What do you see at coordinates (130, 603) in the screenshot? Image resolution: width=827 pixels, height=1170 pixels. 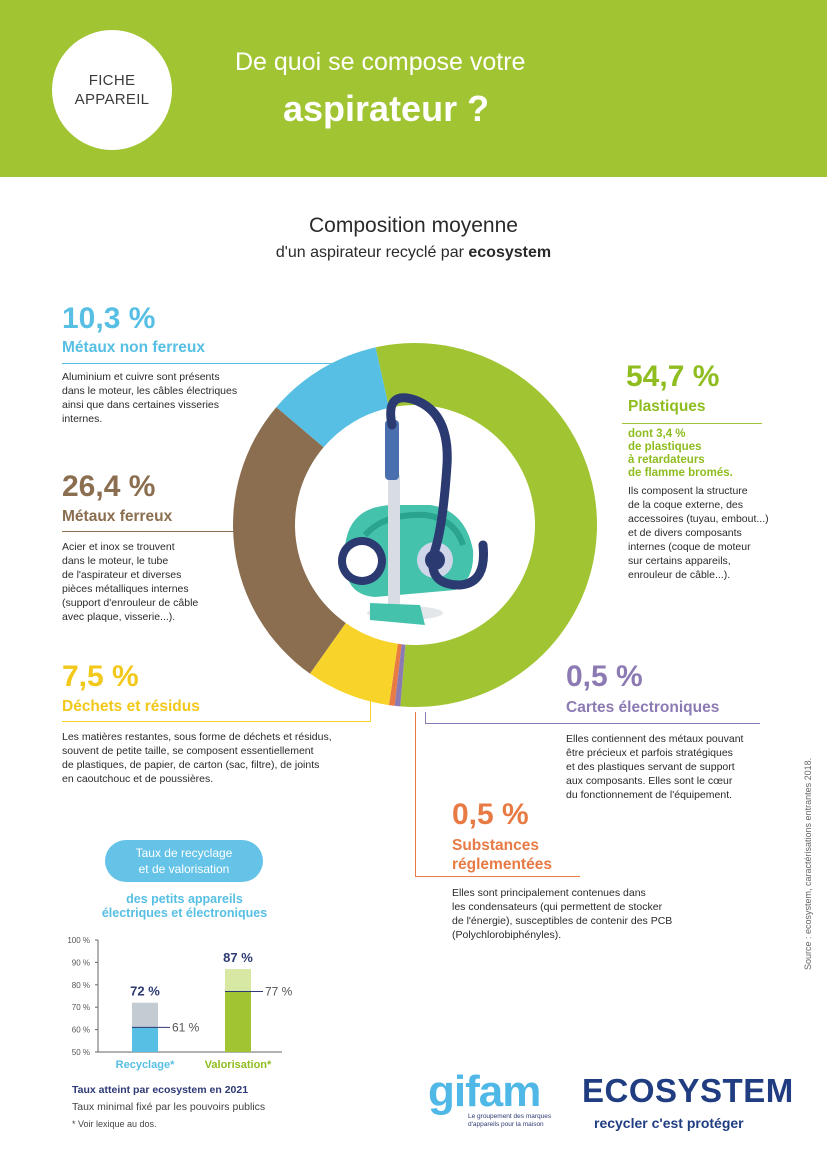 I see `desc-line: (support d'enrouleur de câble` at bounding box center [130, 603].